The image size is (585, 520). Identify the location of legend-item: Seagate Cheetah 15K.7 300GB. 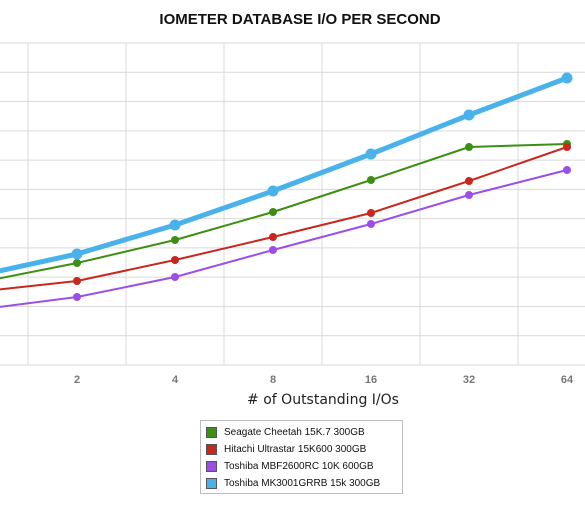
(301, 432).